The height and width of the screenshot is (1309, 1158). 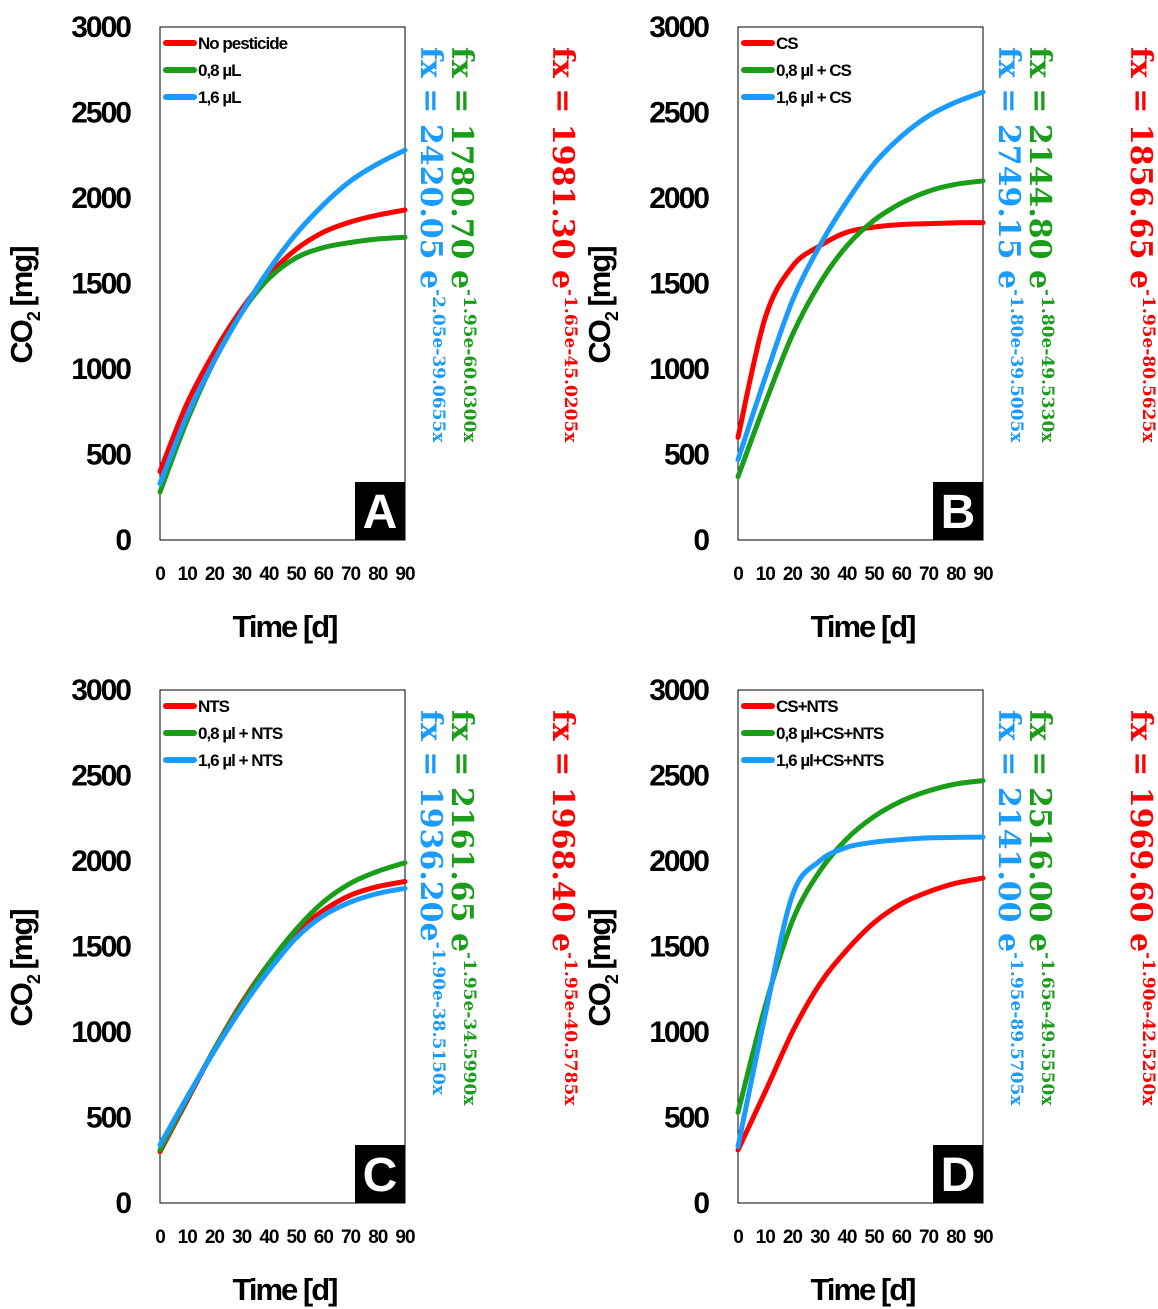 I want to click on x-tick-label: 20, so click(x=793, y=574).